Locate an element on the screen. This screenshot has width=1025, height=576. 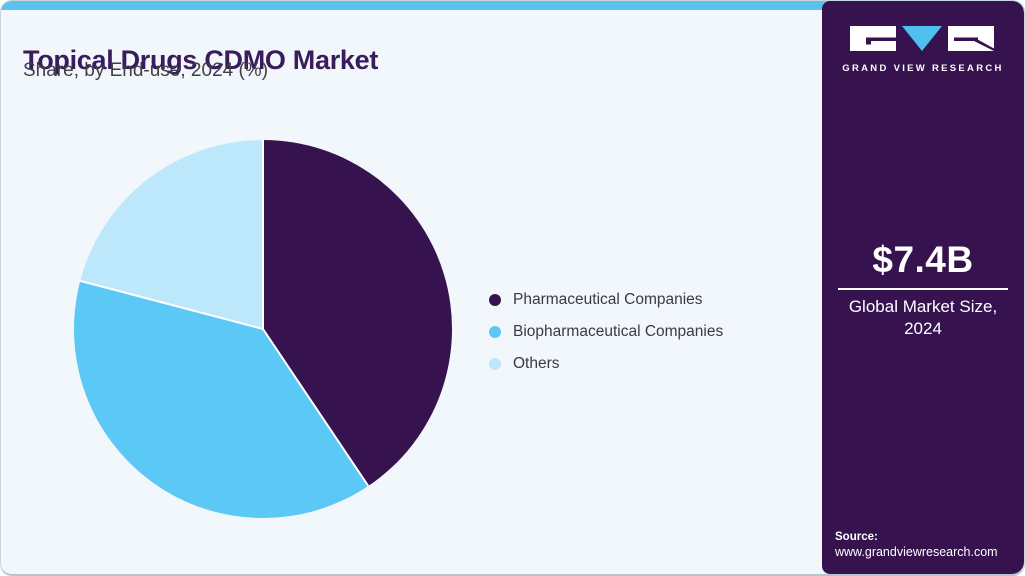
legend-label: Pharmaceutical Companies is located at coordinates (608, 299).